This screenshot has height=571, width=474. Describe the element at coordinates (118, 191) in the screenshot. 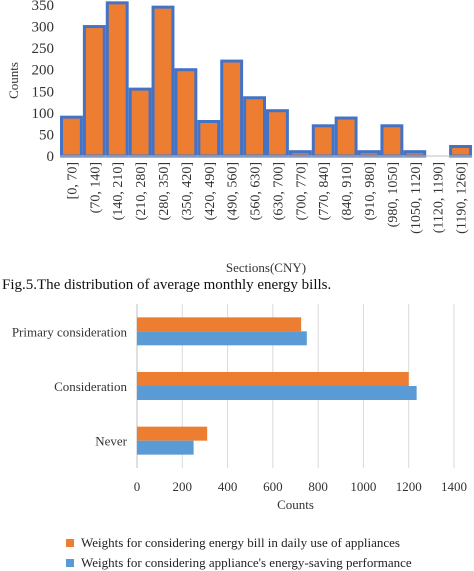

I see `x-tick-label: (140, 210]` at that location.